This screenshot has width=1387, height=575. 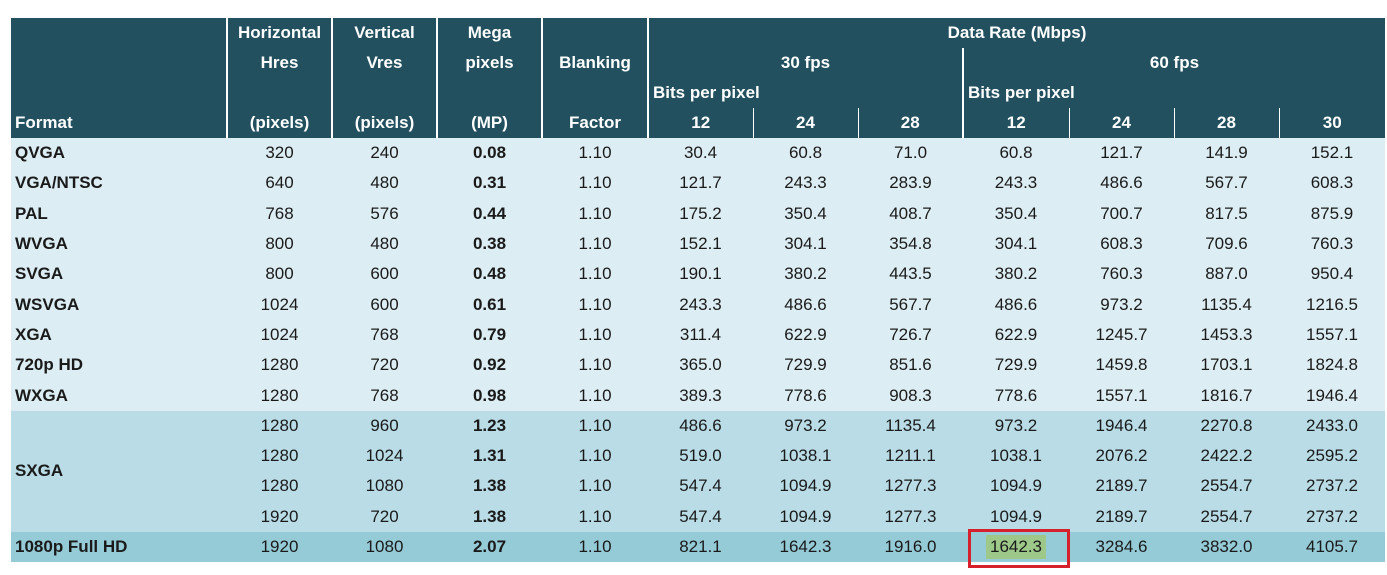 What do you see at coordinates (1331, 123) in the screenshot?
I see `header-bpp60-30: 30` at bounding box center [1331, 123].